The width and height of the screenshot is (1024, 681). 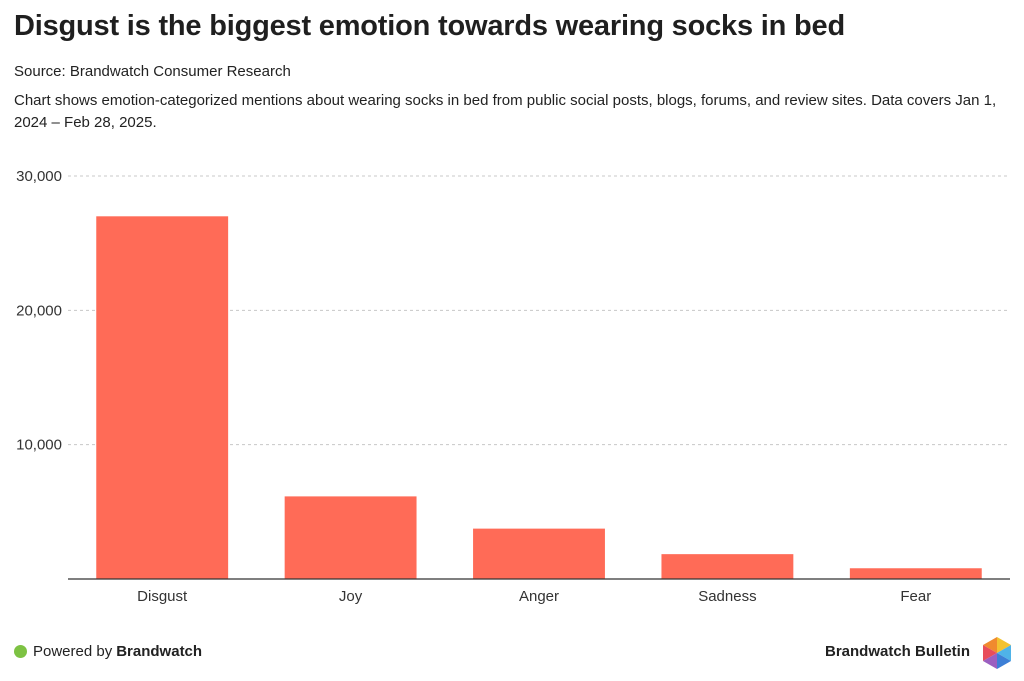 I want to click on powered-by: Powered by Brandwatch, so click(x=108, y=651).